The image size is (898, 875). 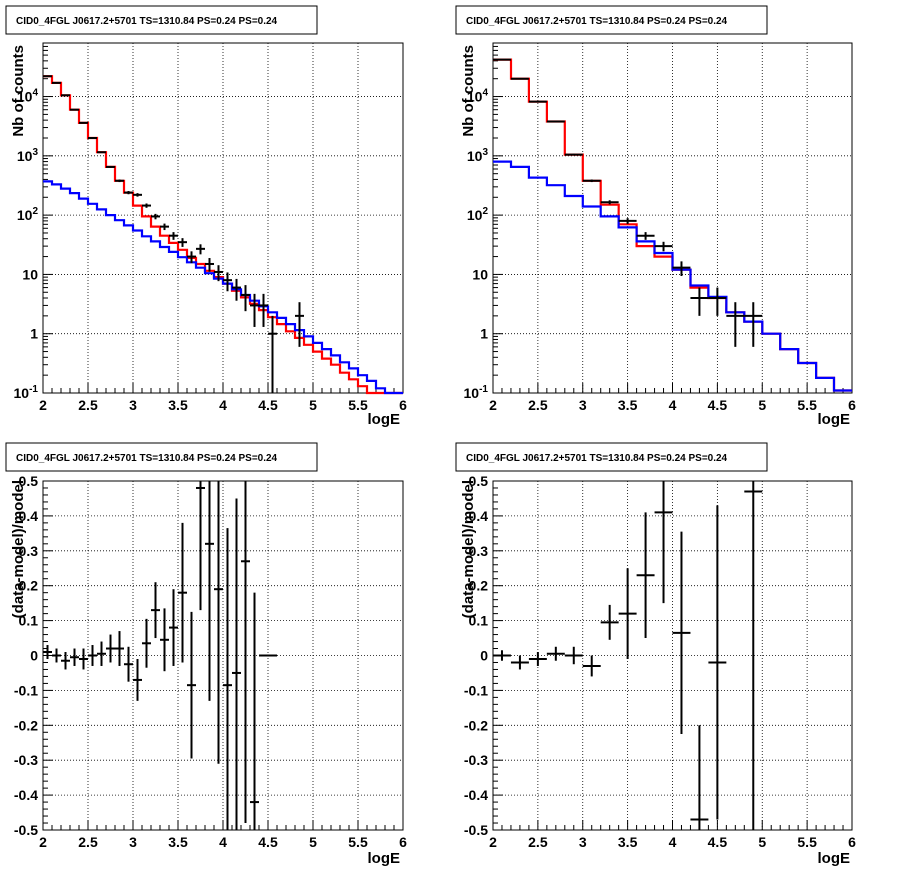 I want to click on y-tick-exponent: 4, so click(x=35, y=93).